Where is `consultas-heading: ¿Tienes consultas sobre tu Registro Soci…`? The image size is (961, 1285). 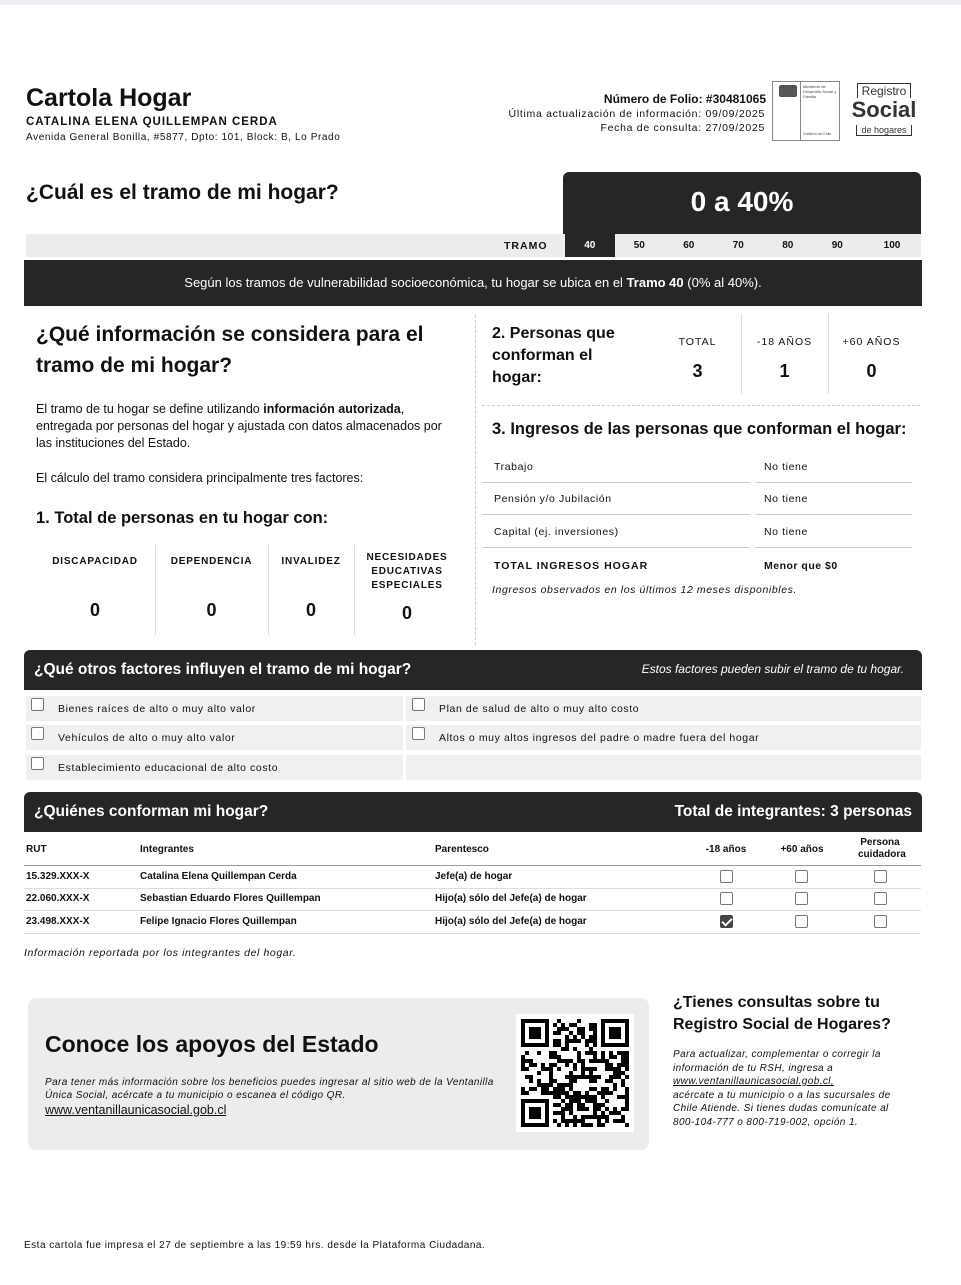
consultas-heading: ¿Tienes consultas sobre tu Registro Soci… is located at coordinates (782, 1013).